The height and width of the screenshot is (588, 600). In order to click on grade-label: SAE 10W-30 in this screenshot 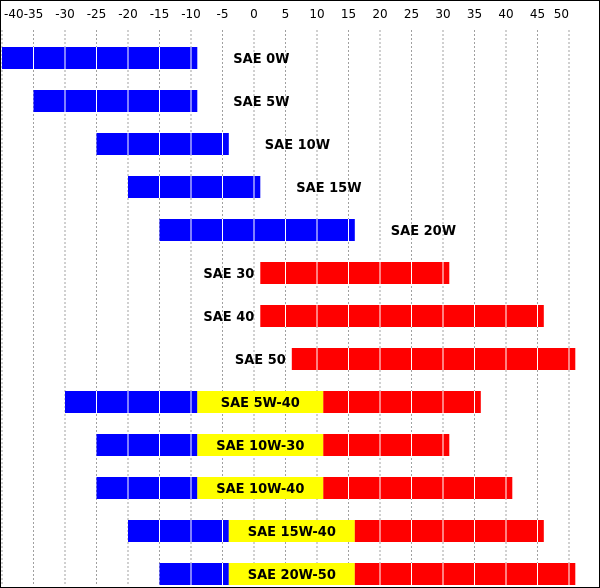, I will do `click(260, 446)`.